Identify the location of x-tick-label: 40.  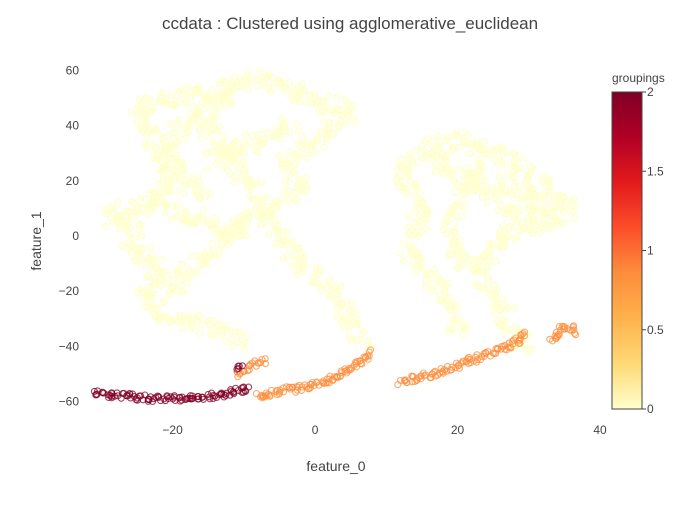
(600, 430).